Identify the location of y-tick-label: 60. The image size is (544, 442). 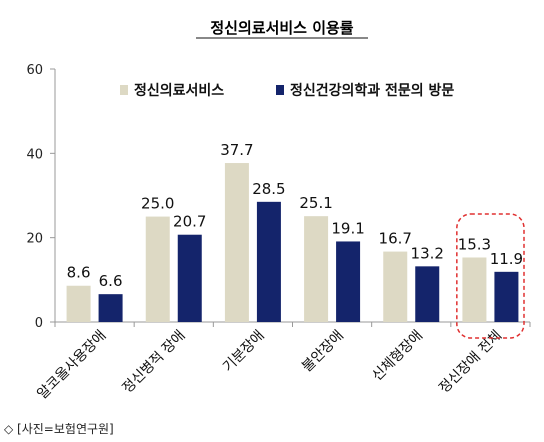
(34, 70).